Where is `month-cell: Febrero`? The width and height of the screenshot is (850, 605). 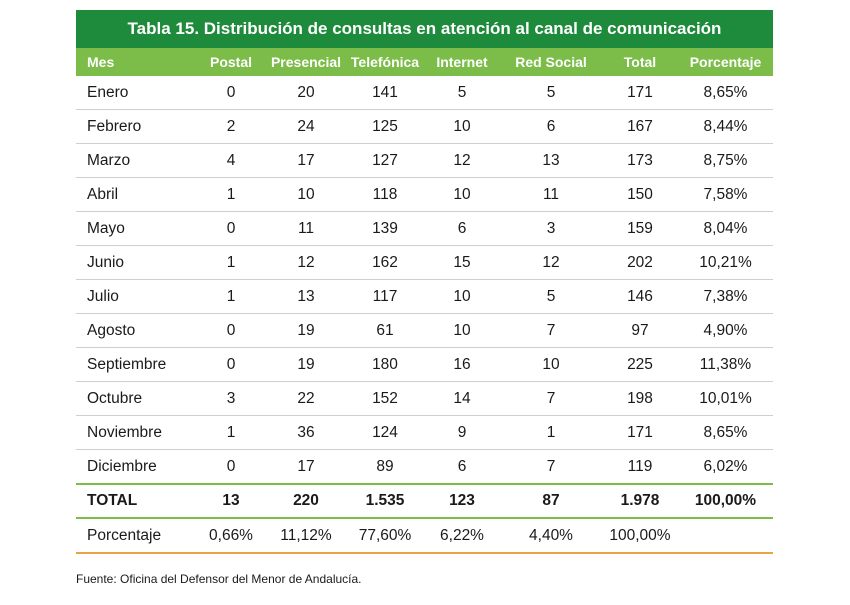
month-cell: Febrero is located at coordinates (136, 126).